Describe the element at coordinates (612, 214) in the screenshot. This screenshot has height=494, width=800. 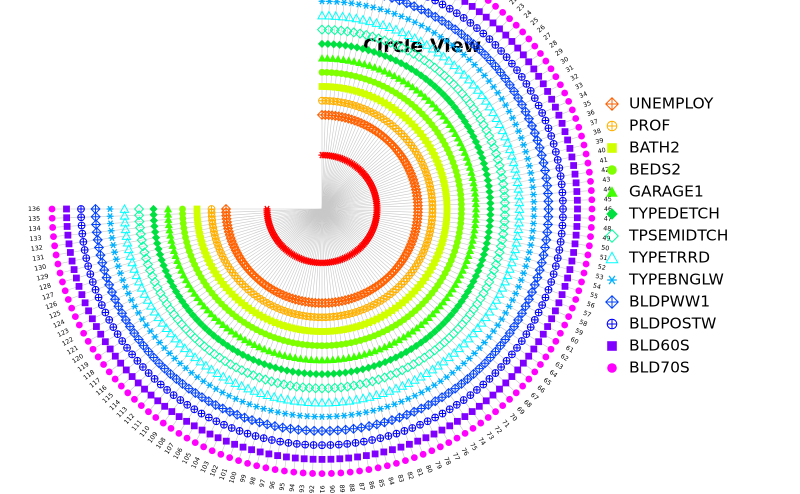
I see `legend-marker-typedetch` at that location.